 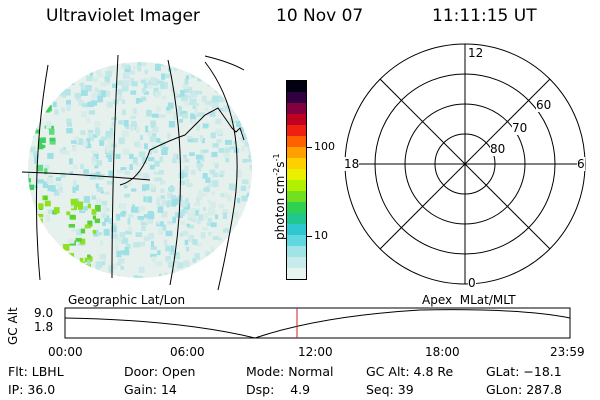 What do you see at coordinates (296, 180) in the screenshot?
I see `intensity-colorbar` at bounding box center [296, 180].